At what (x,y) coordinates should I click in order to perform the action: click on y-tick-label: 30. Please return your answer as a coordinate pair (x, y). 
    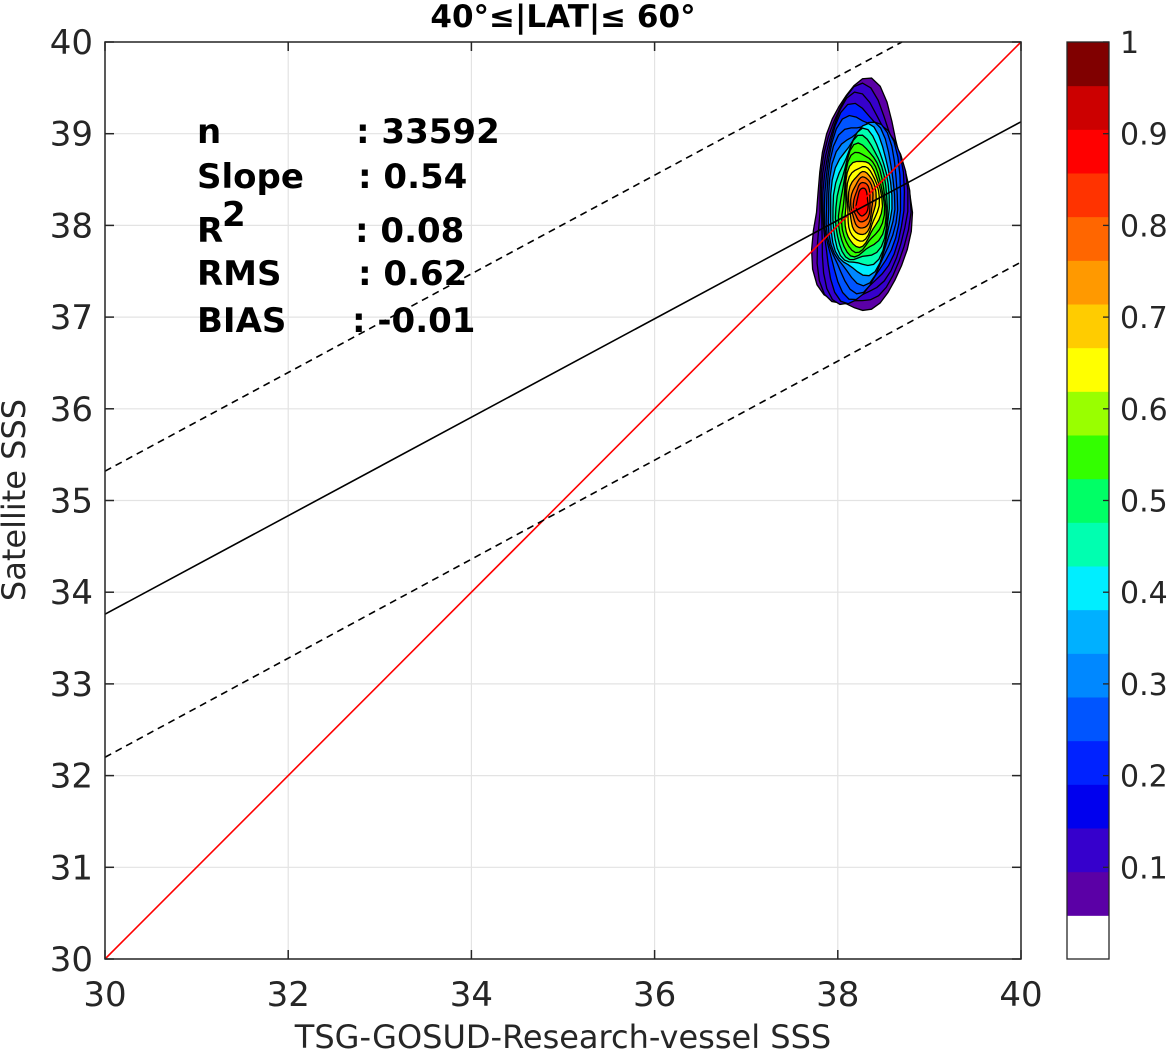
    Looking at the image, I should click on (71, 960).